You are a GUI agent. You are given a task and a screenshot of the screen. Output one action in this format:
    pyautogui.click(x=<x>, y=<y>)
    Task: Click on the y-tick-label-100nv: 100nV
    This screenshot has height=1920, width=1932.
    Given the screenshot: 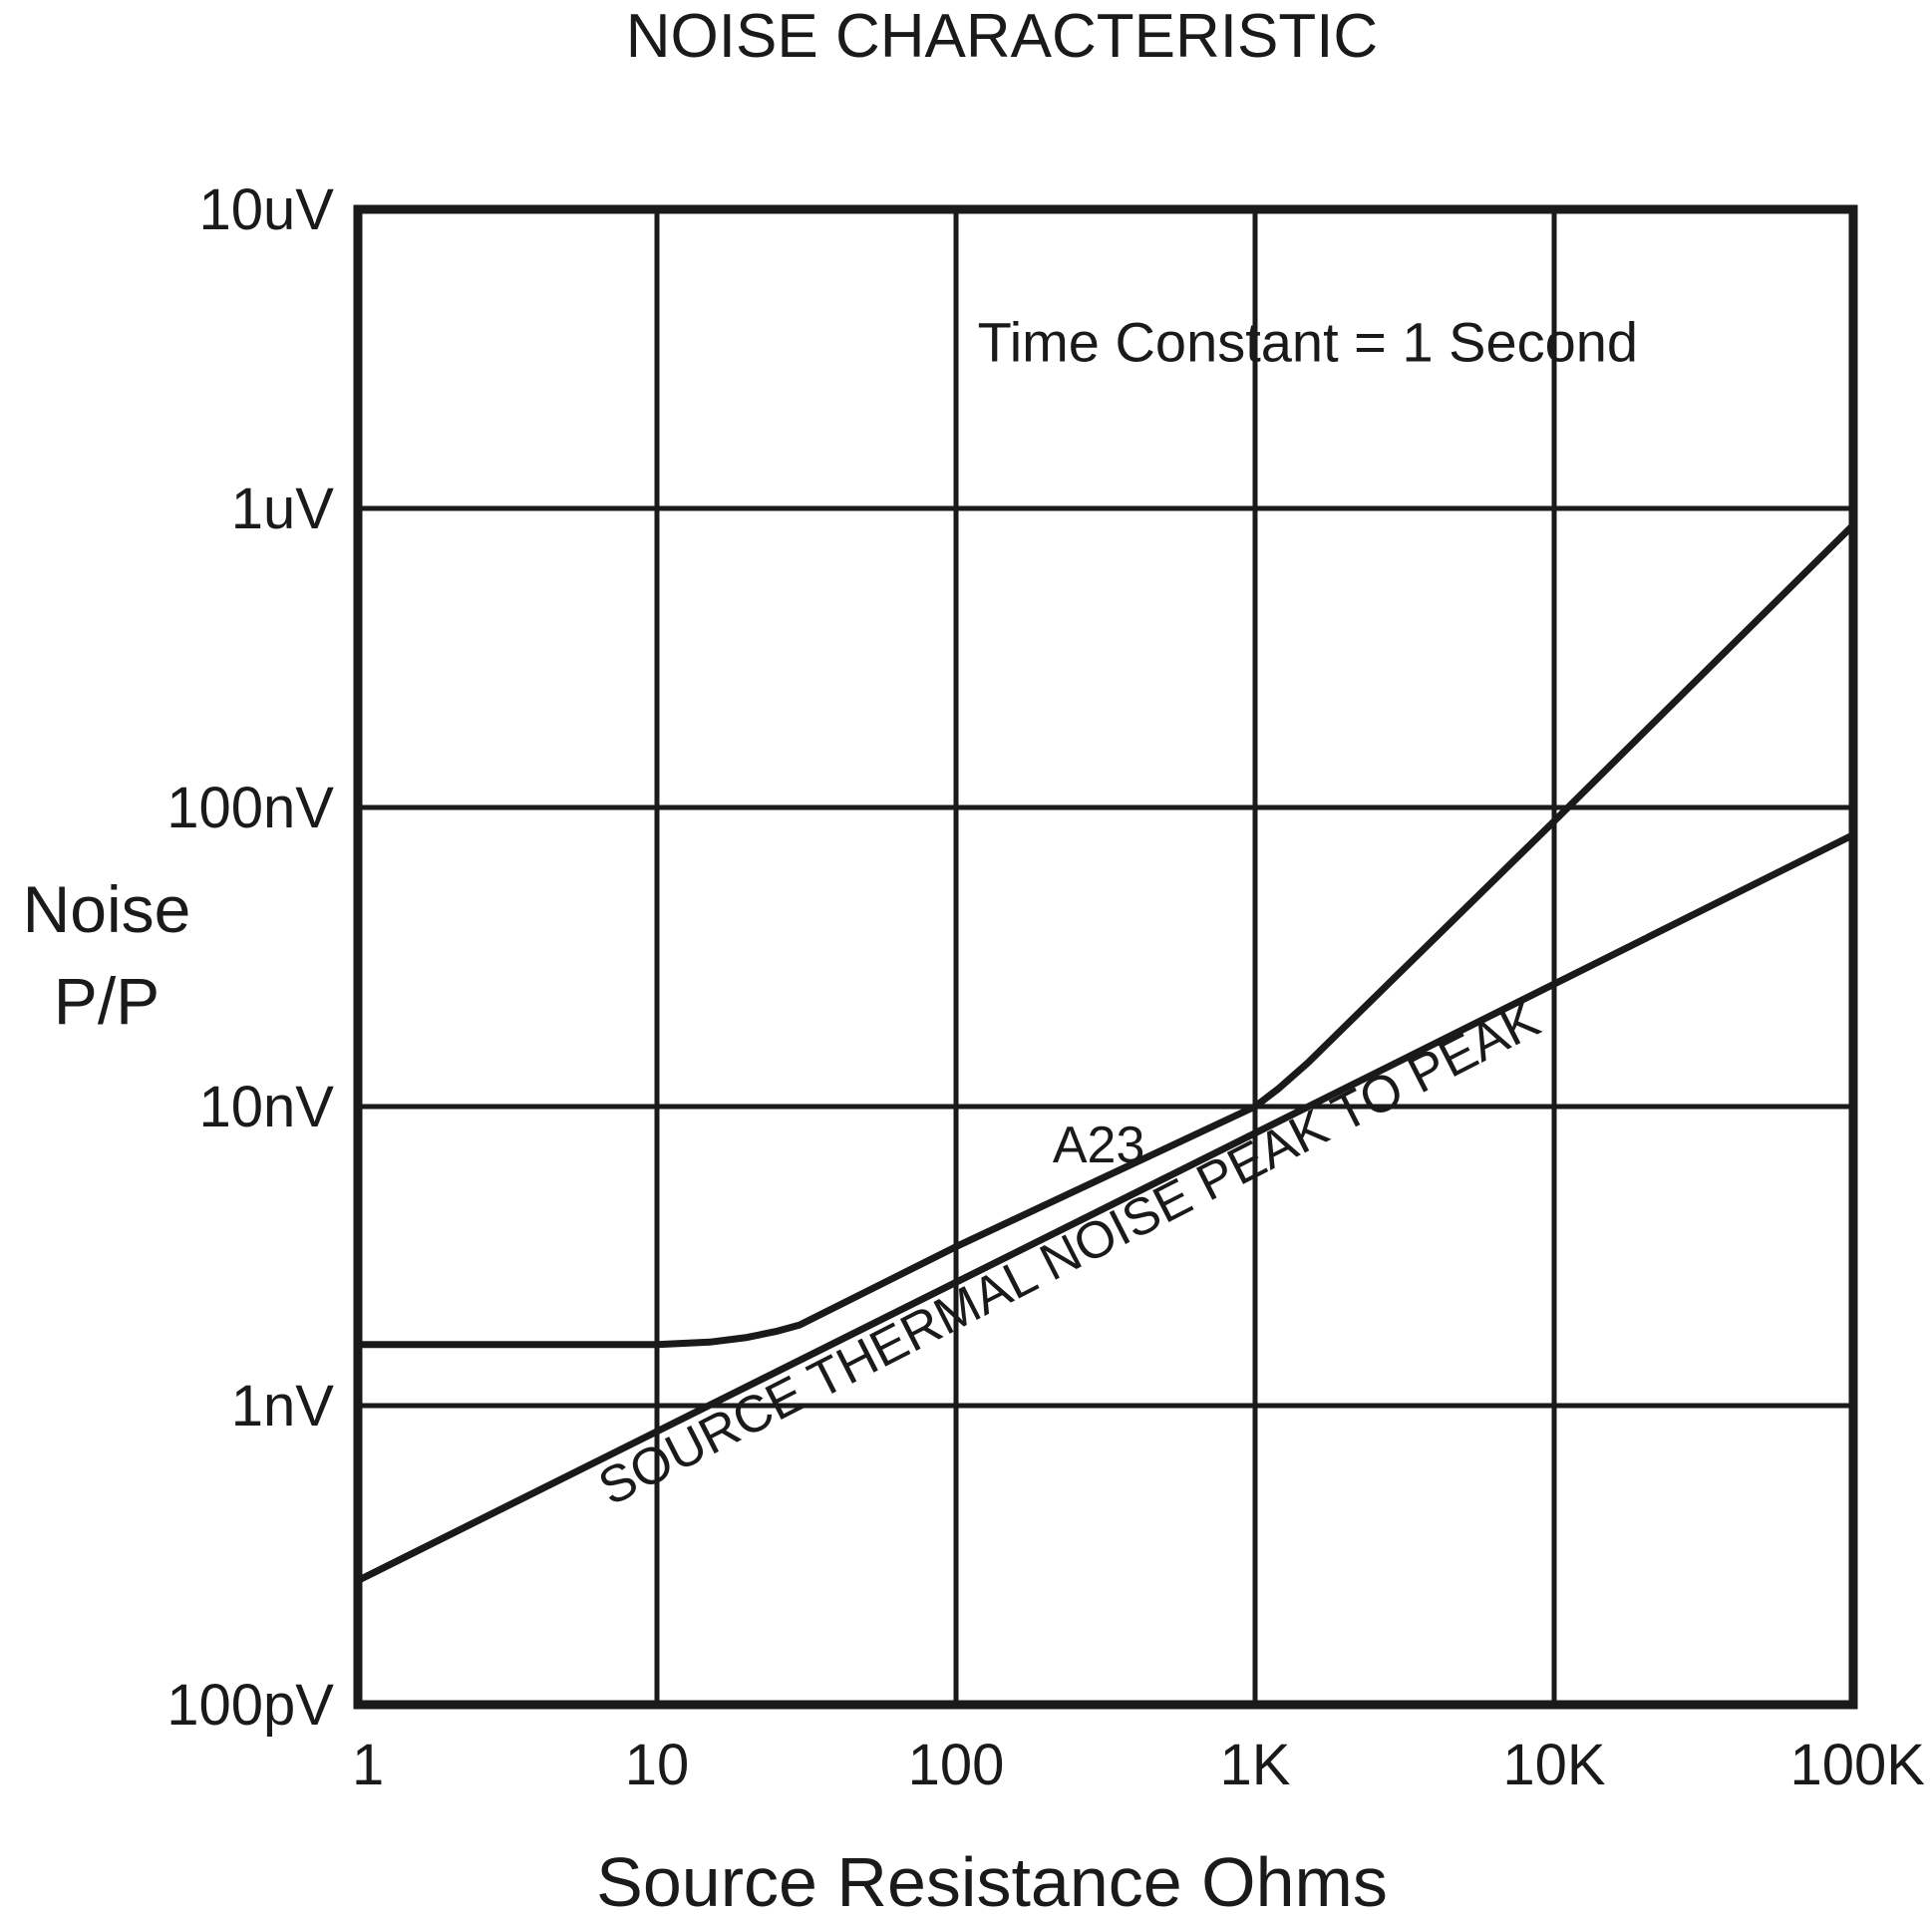 What is the action you would take?
    pyautogui.click(x=250, y=808)
    